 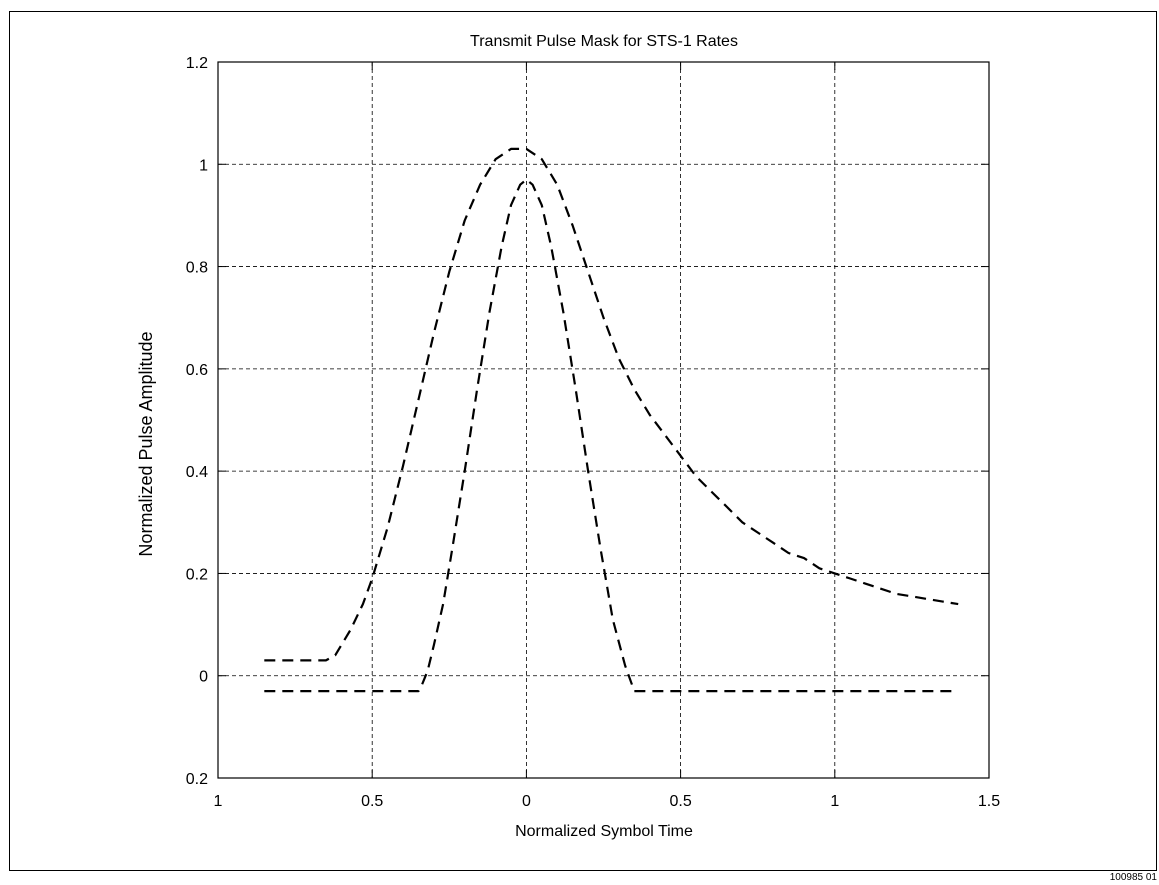 What do you see at coordinates (146, 443) in the screenshot?
I see `y-axis-label: Normalized Pulse Amplitude` at bounding box center [146, 443].